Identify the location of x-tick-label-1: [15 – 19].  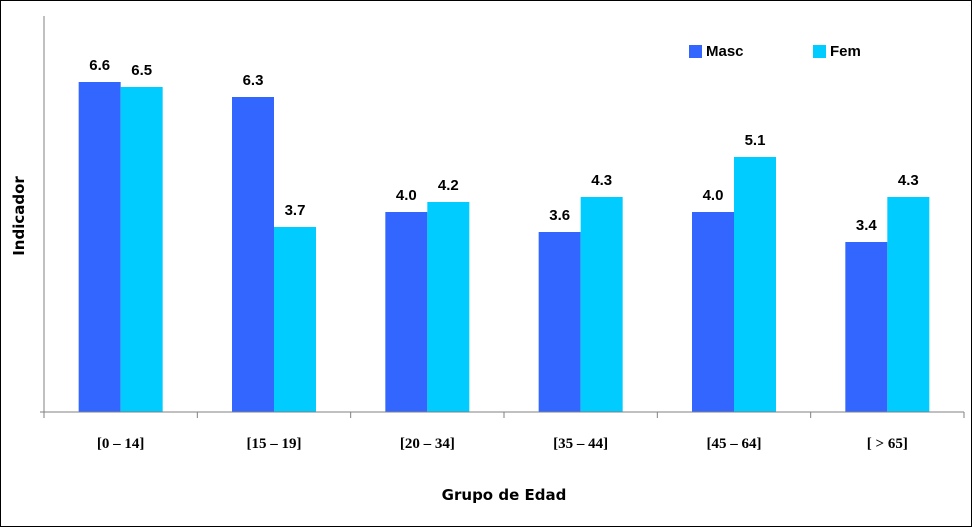
(274, 444).